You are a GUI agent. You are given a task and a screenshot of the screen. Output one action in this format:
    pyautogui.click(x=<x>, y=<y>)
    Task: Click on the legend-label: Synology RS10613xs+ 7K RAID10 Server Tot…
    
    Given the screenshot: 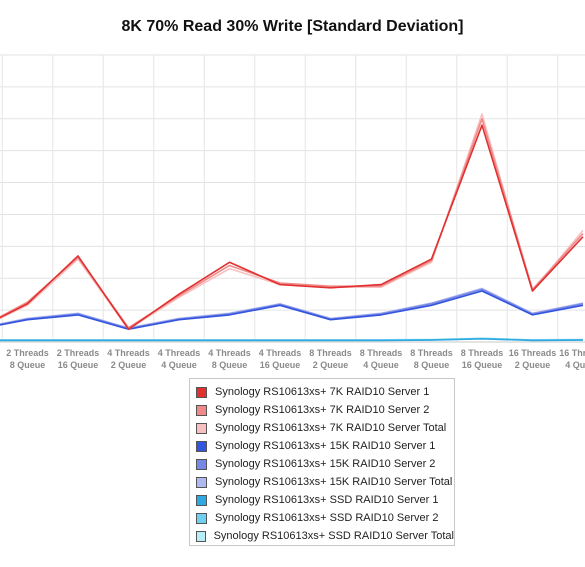 What is the action you would take?
    pyautogui.click(x=331, y=428)
    